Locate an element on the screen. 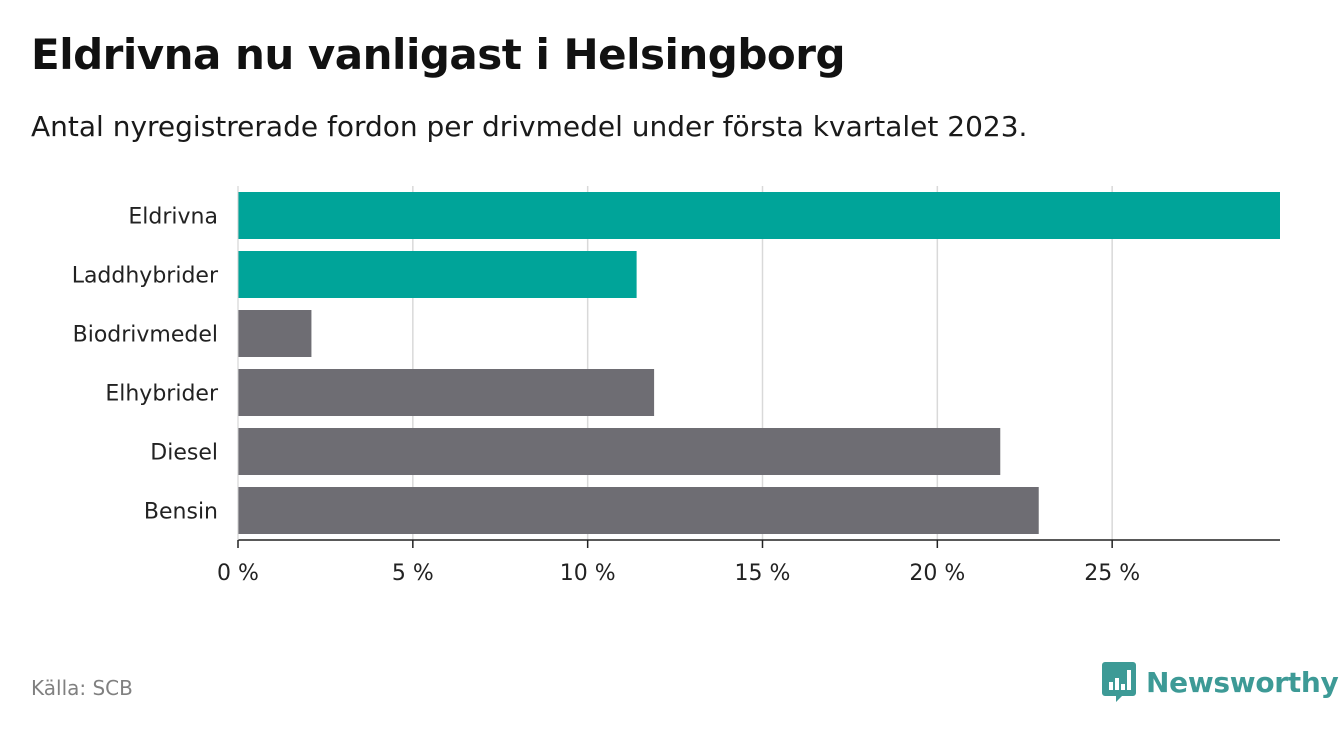 The width and height of the screenshot is (1340, 733). bar-laddhybrider is located at coordinates (437, 274).